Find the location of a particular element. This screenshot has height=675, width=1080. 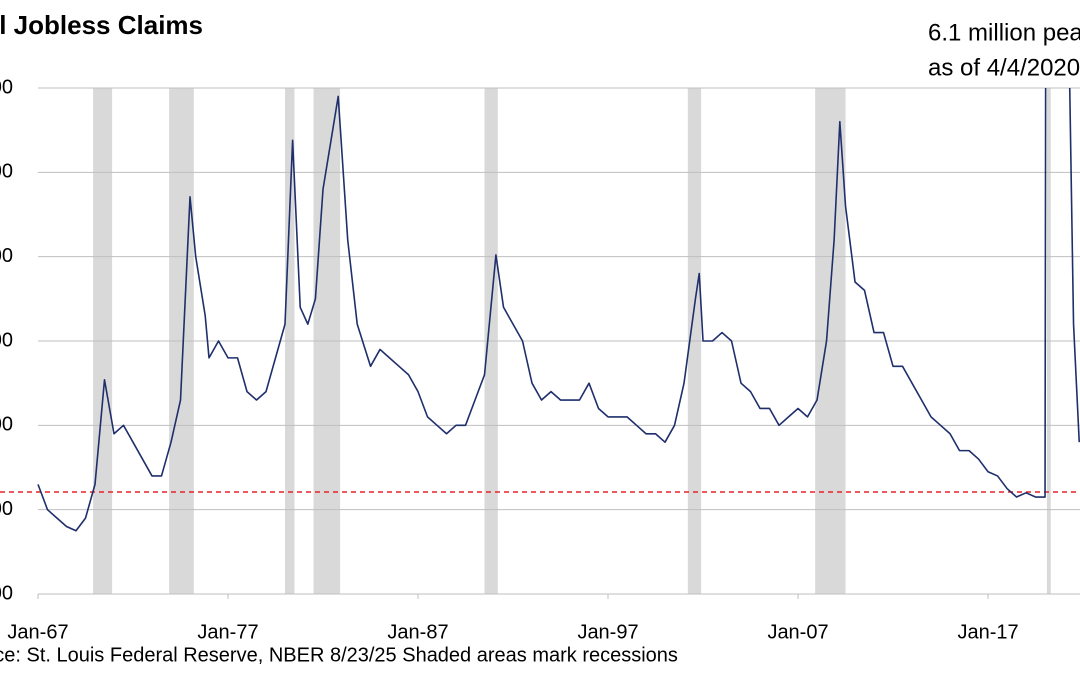

y-tick-label: 200 is located at coordinates (6, 509).